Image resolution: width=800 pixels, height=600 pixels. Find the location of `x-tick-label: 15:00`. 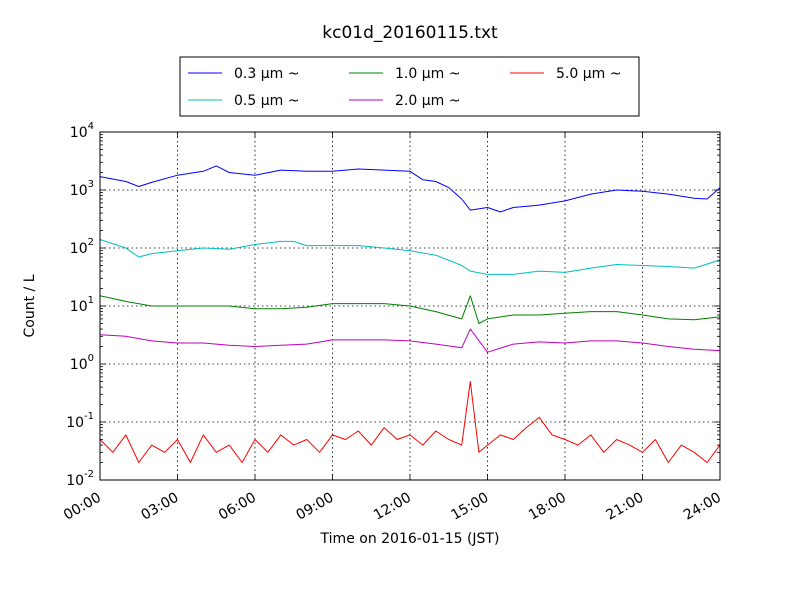

x-tick-label: 15:00 is located at coordinates (470, 507).